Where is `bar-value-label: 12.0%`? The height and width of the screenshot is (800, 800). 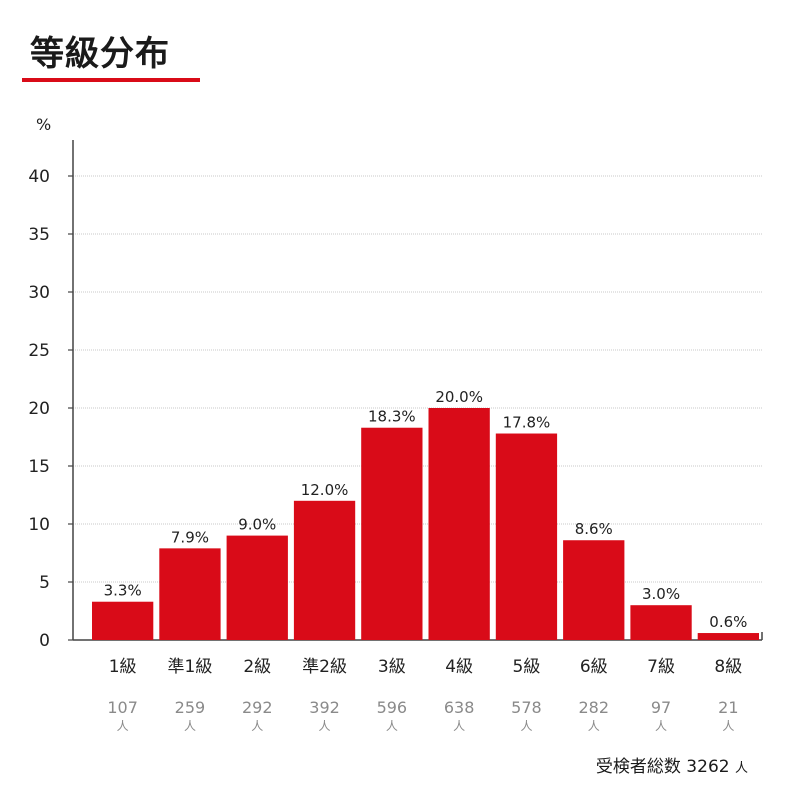
bar-value-label: 12.0% is located at coordinates (325, 490).